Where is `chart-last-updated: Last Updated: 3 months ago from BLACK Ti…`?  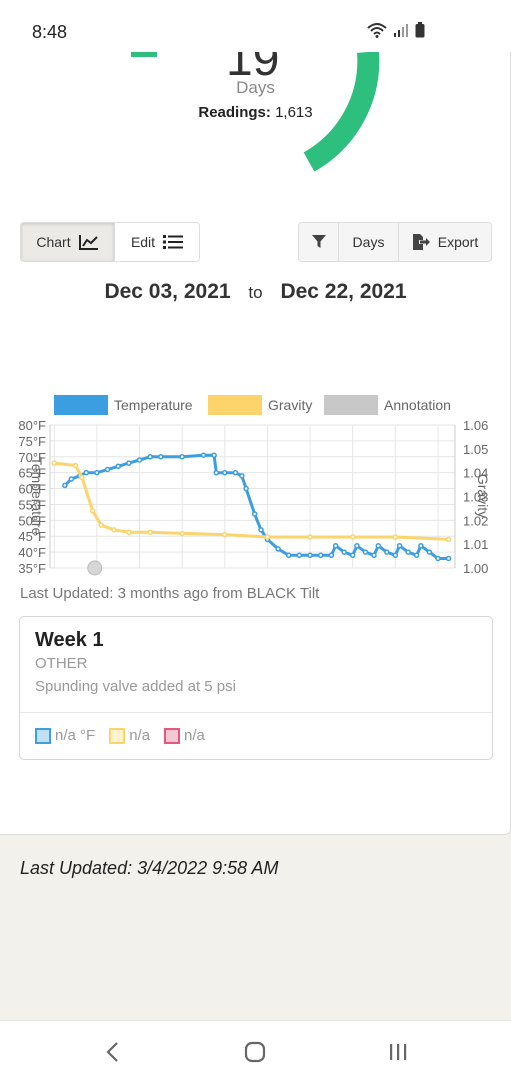
chart-last-updated: Last Updated: 3 months ago from BLACK Ti… is located at coordinates (170, 593).